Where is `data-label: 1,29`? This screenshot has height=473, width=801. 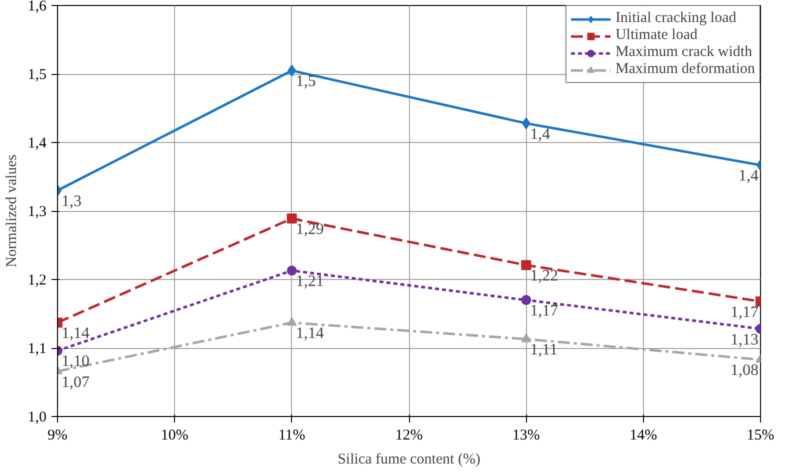 data-label: 1,29 is located at coordinates (310, 229).